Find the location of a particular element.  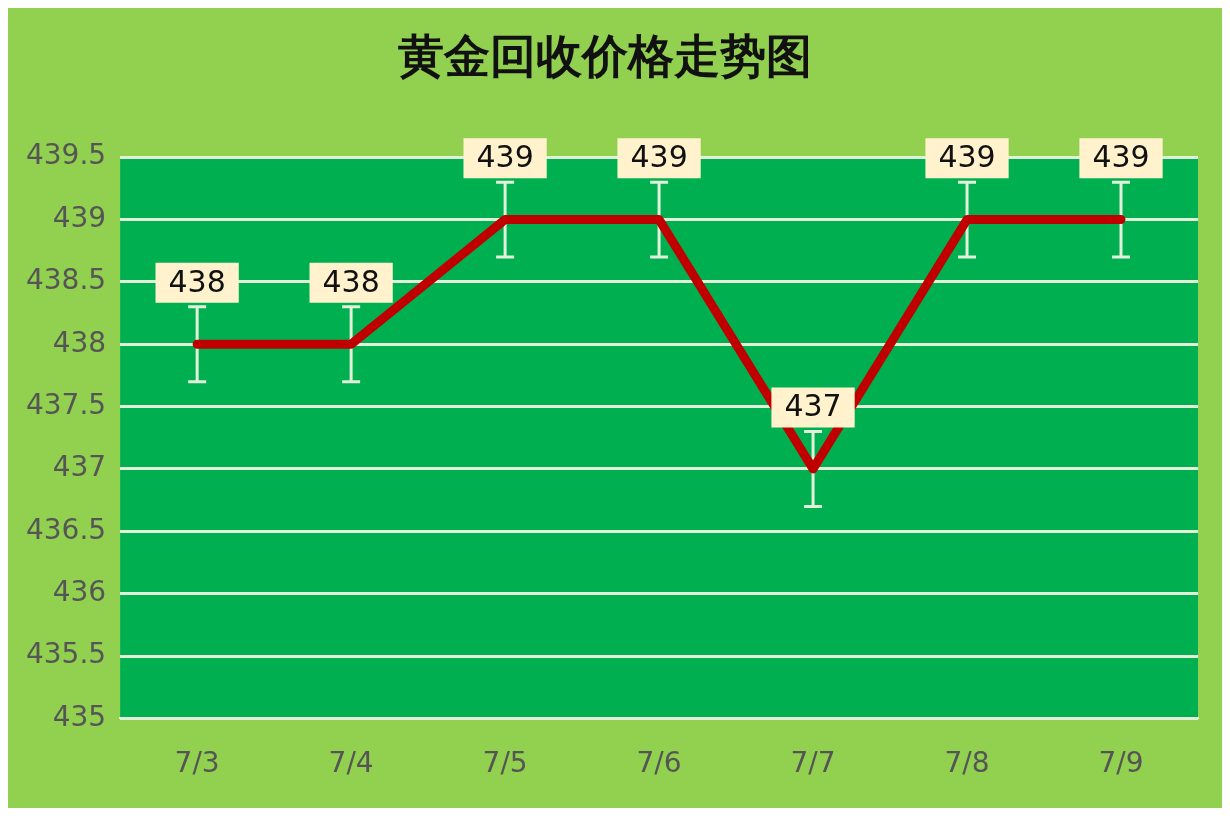

x-tick-label: 7/9 is located at coordinates (1121, 763).